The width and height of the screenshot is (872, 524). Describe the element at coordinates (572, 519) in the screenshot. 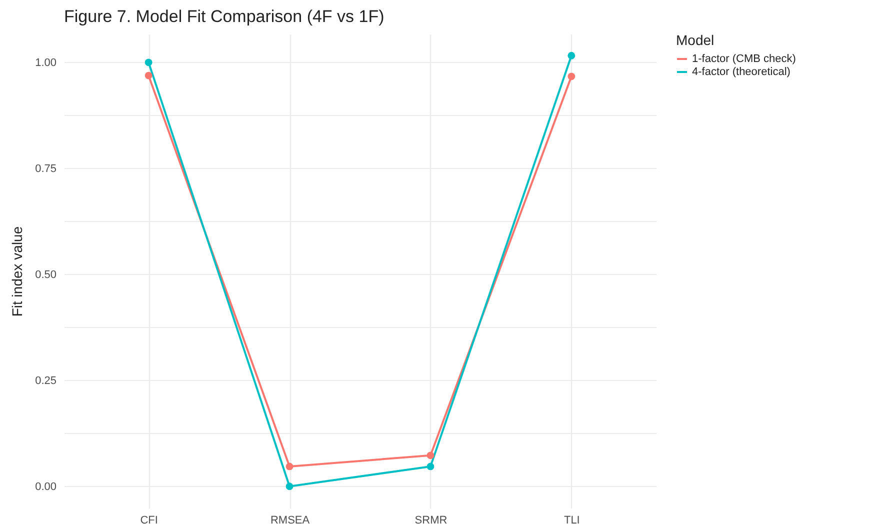

I see `x-tick-label: TLI` at that location.